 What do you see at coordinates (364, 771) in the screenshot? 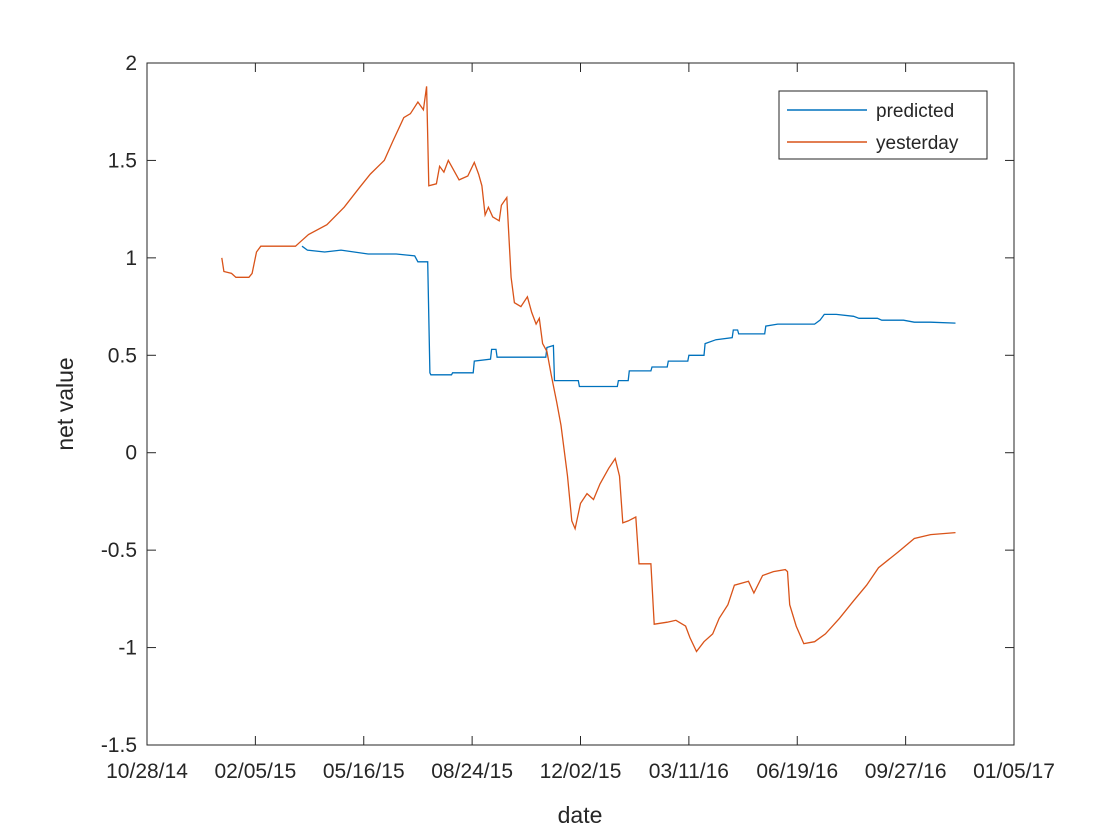
I see `x-tick-label: 05/16/15` at bounding box center [364, 771].